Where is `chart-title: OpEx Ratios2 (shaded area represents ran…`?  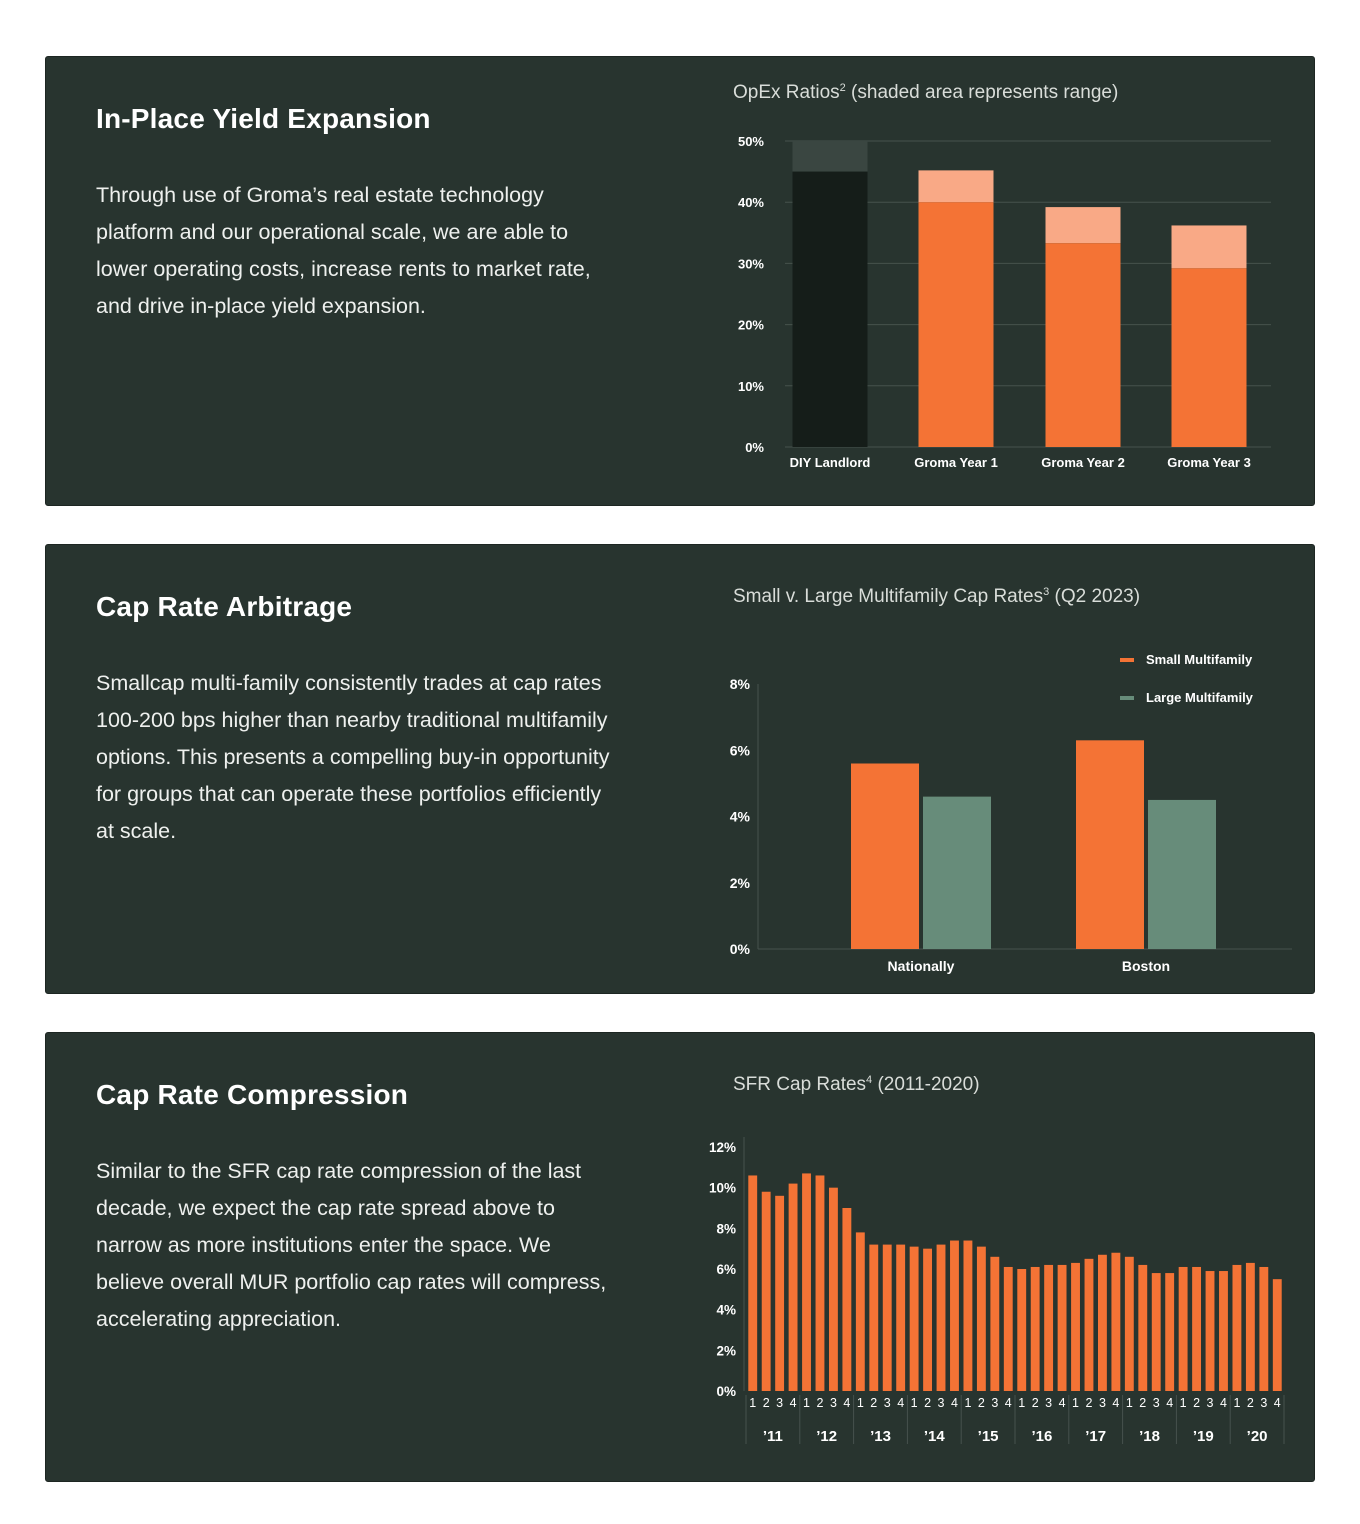
chart-title: OpEx Ratios2 (shaded area represents ran… is located at coordinates (925, 93).